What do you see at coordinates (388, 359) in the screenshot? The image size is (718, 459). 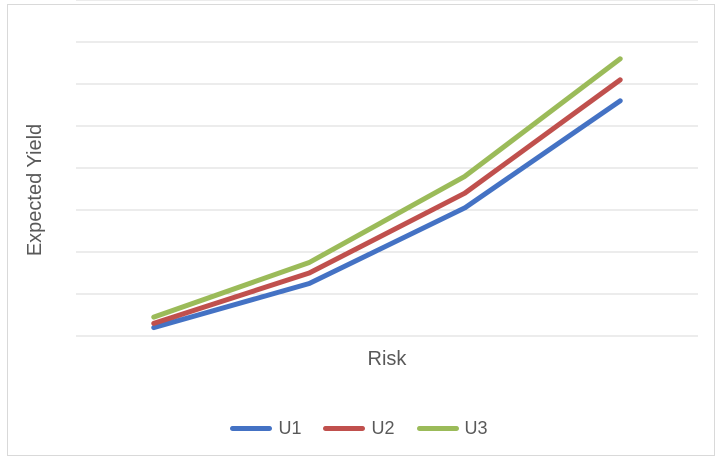 I see `x-axis-title: Risk` at bounding box center [388, 359].